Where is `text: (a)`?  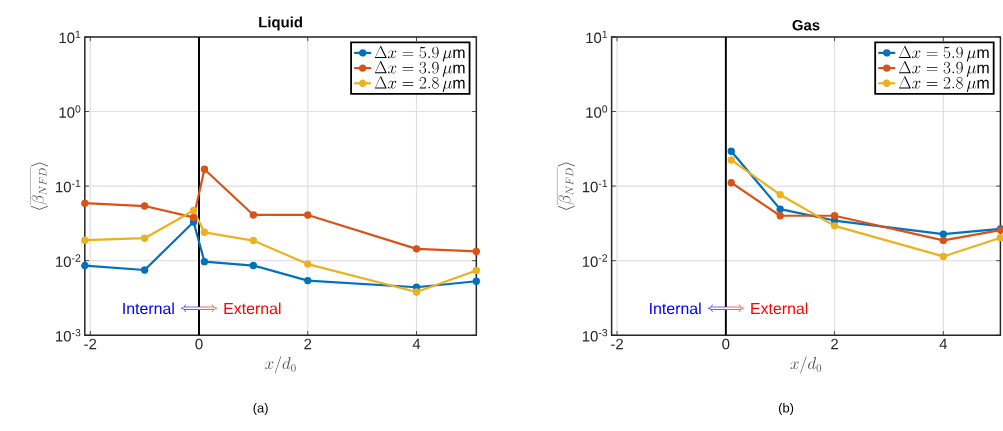
text: (a) is located at coordinates (260, 409).